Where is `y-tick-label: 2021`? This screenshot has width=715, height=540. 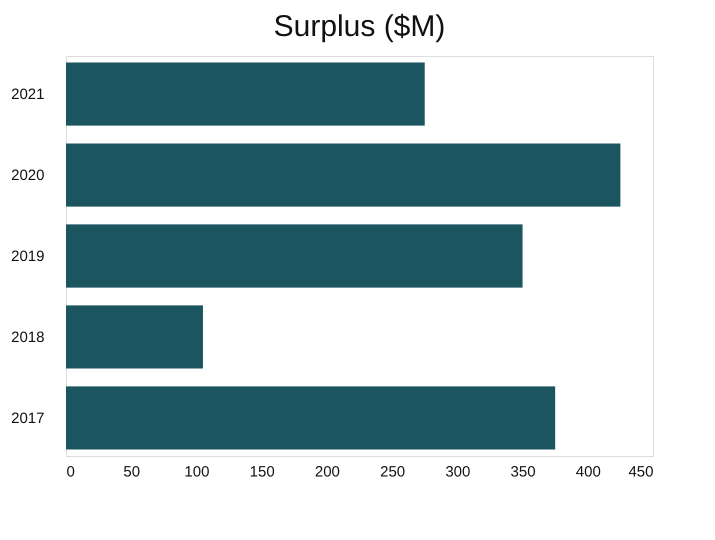
y-tick-label: 2021 is located at coordinates (27, 95).